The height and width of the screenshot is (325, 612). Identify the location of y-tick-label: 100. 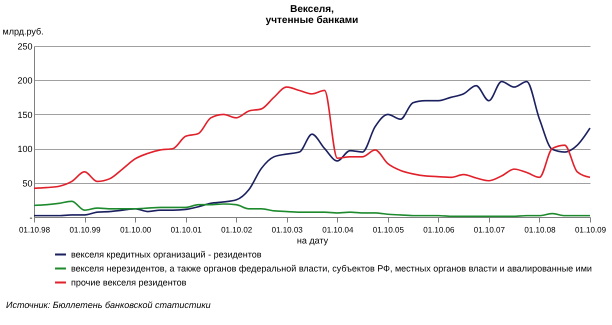
(24, 149).